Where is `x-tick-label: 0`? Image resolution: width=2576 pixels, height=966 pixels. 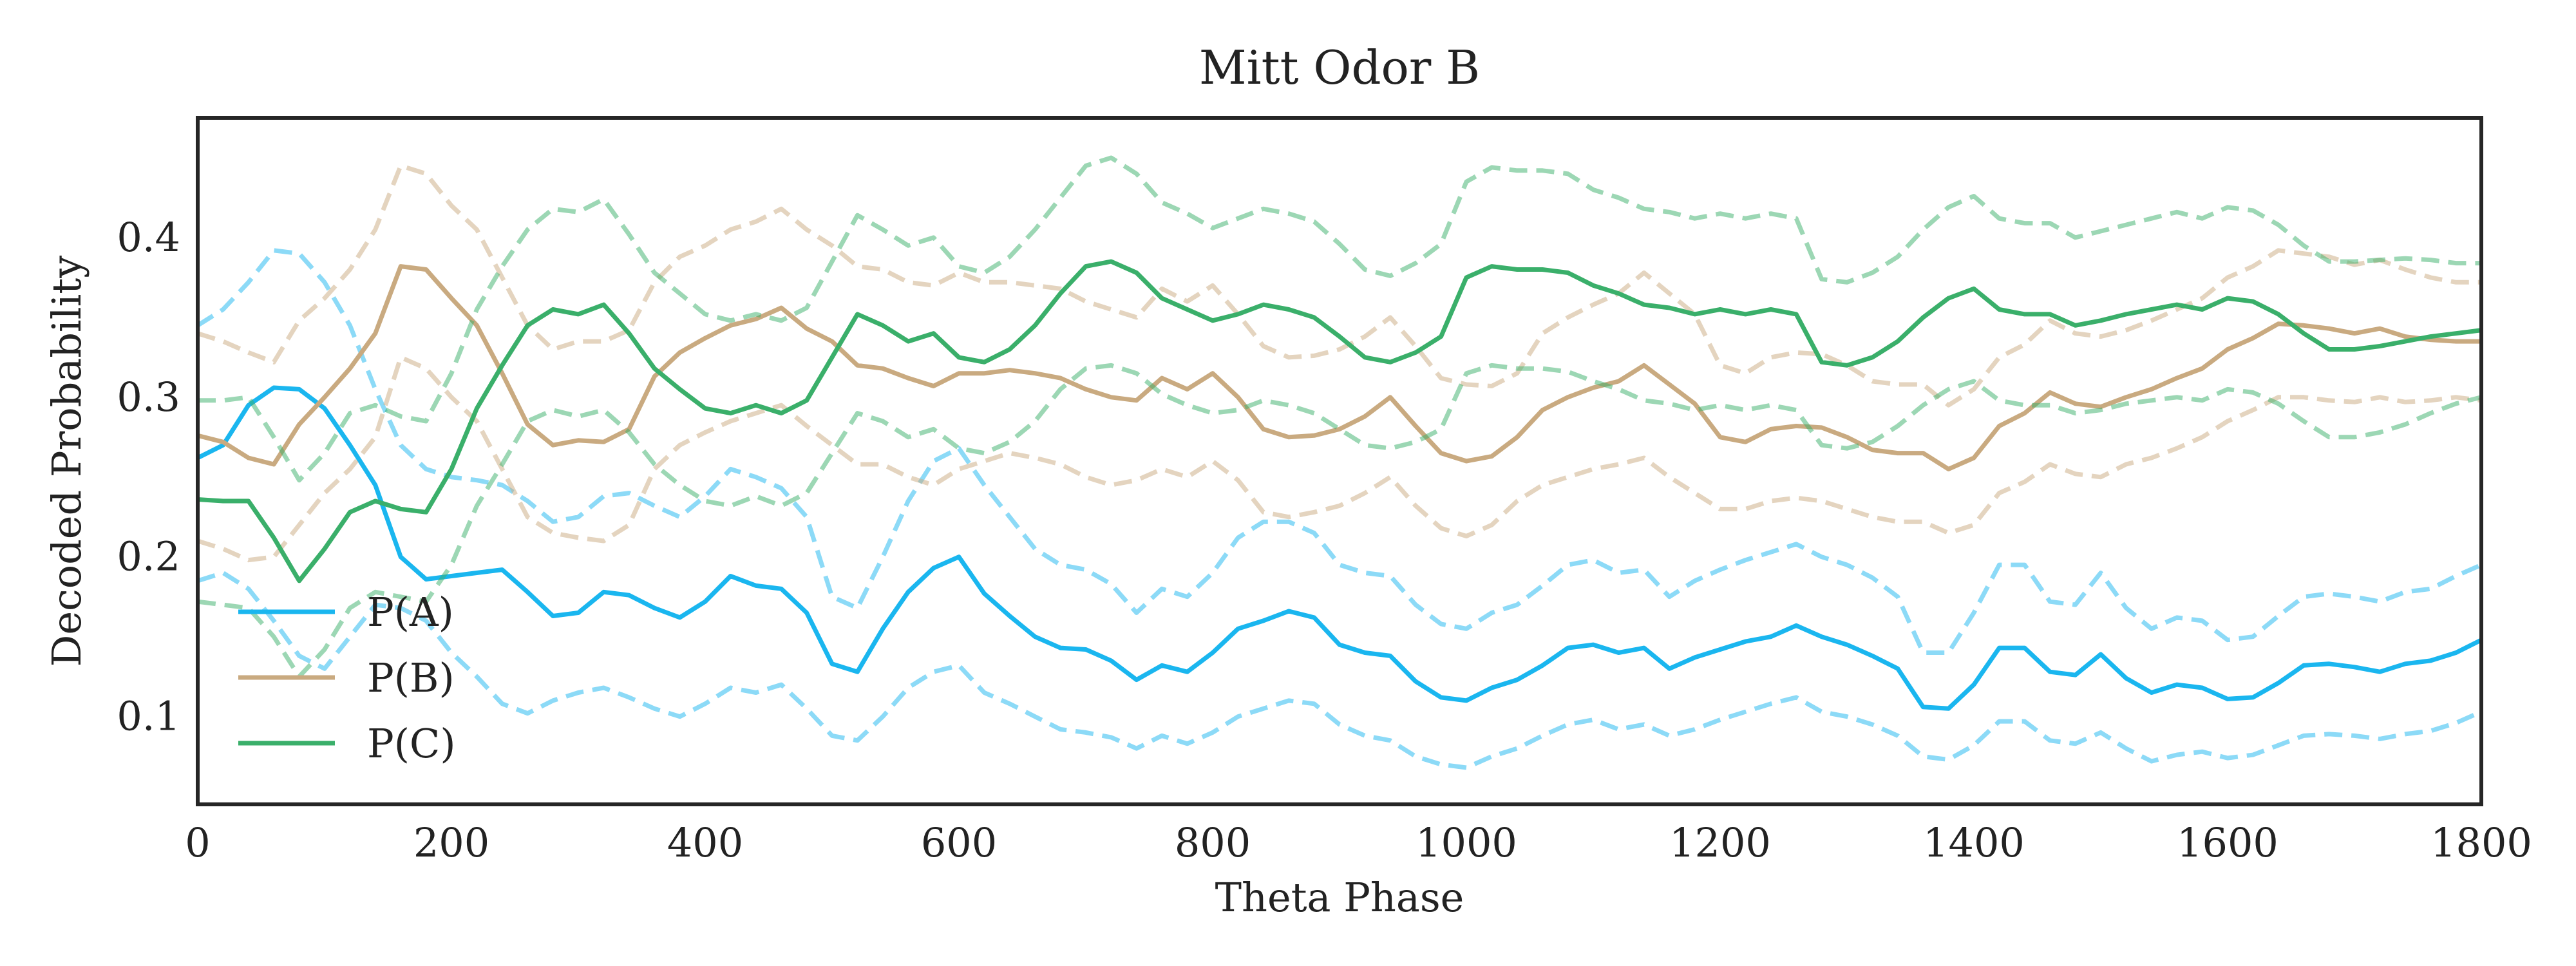 x-tick-label: 0 is located at coordinates (198, 843).